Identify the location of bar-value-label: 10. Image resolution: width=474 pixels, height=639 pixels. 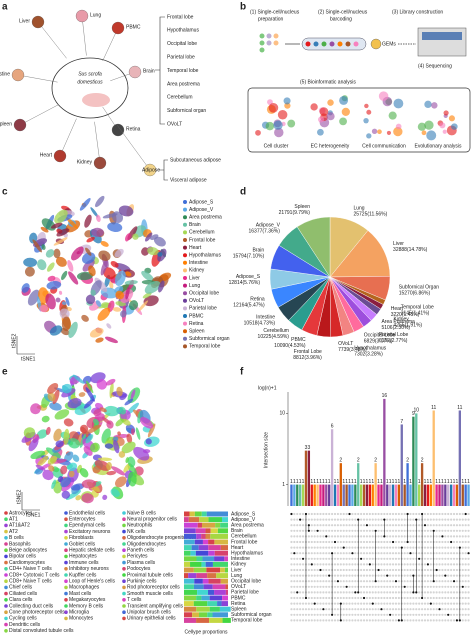
(417, 411).